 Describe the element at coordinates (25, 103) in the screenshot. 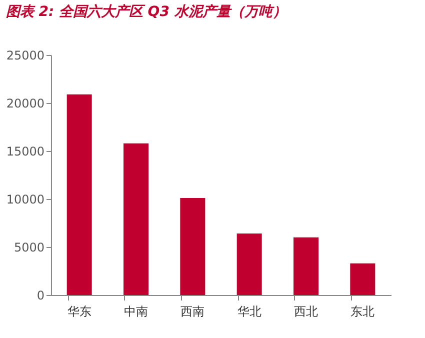

I see `y-tick-label: 20000` at that location.